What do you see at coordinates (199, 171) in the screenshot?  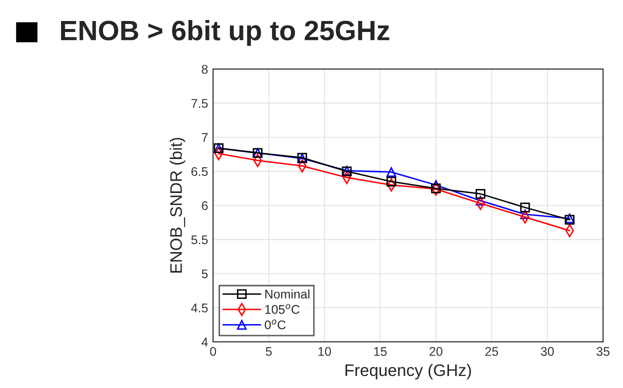 I see `y-tick-label: 6.5` at bounding box center [199, 171].